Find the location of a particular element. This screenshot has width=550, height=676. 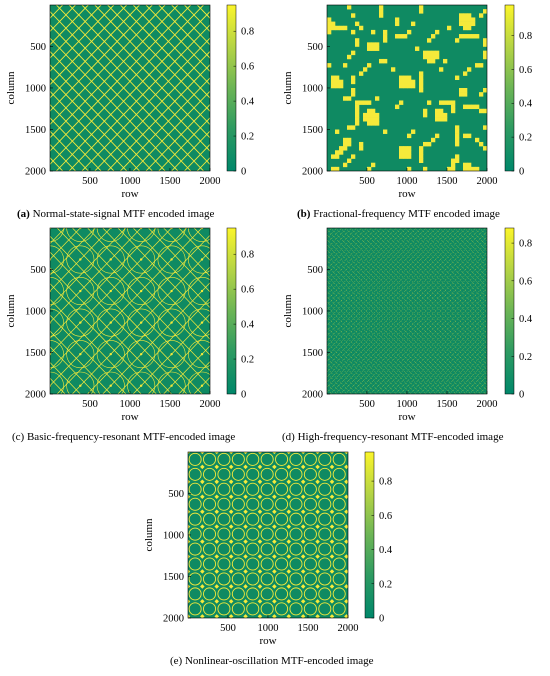

x-tick-label: 500 is located at coordinates (90, 181).